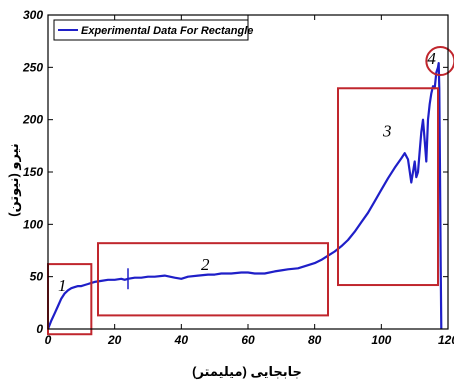  Describe the element at coordinates (205, 264) in the screenshot. I see `region-label-2: 2` at that location.